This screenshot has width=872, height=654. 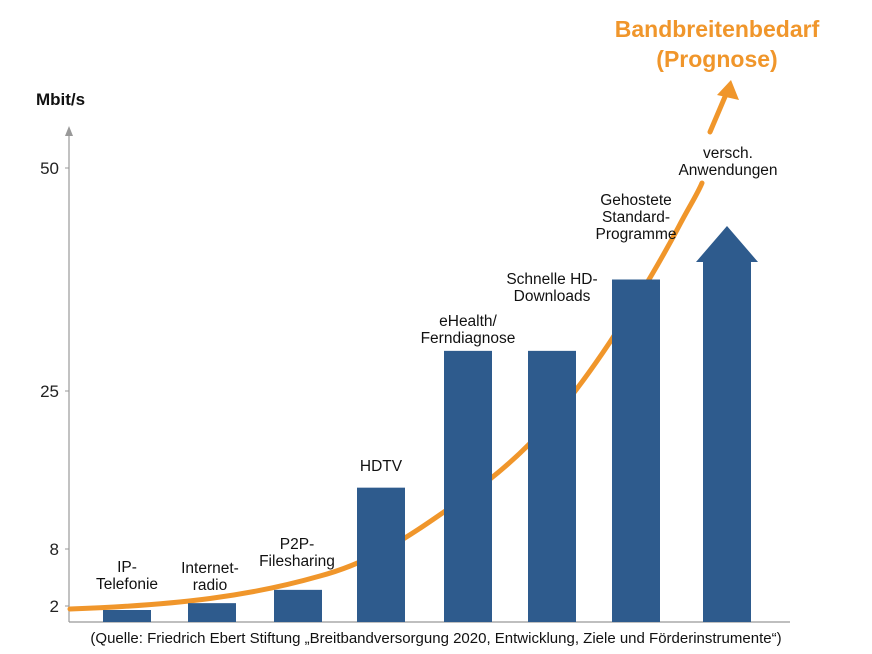 What do you see at coordinates (60, 99) in the screenshot?
I see `y-axis-unit-label: Mbit/s` at bounding box center [60, 99].